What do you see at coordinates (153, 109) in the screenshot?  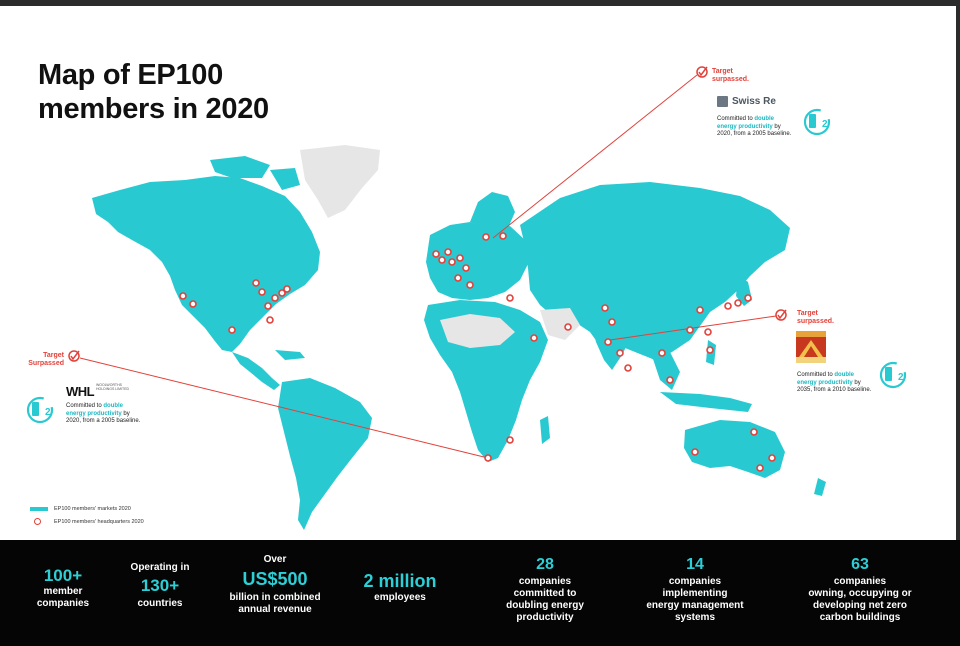 I see `title-line-2: members in 2020` at bounding box center [153, 109].